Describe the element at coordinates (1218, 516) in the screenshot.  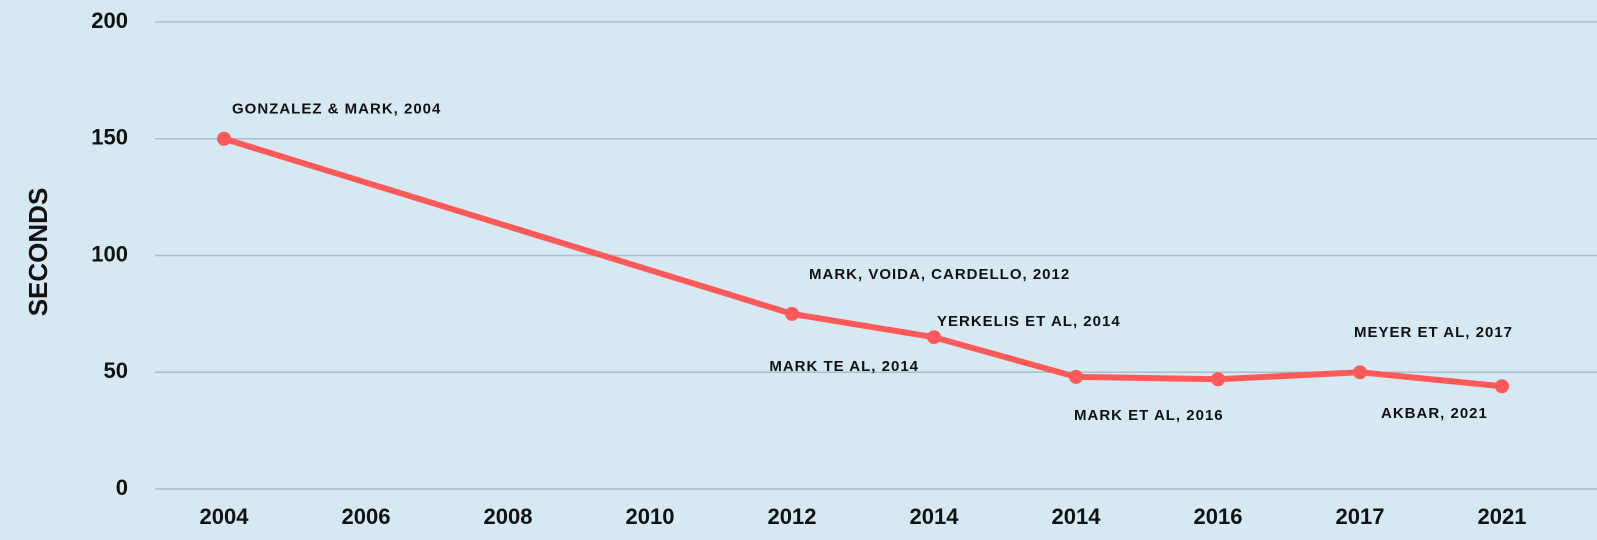
I see `x-tick-label: 2016` at that location.